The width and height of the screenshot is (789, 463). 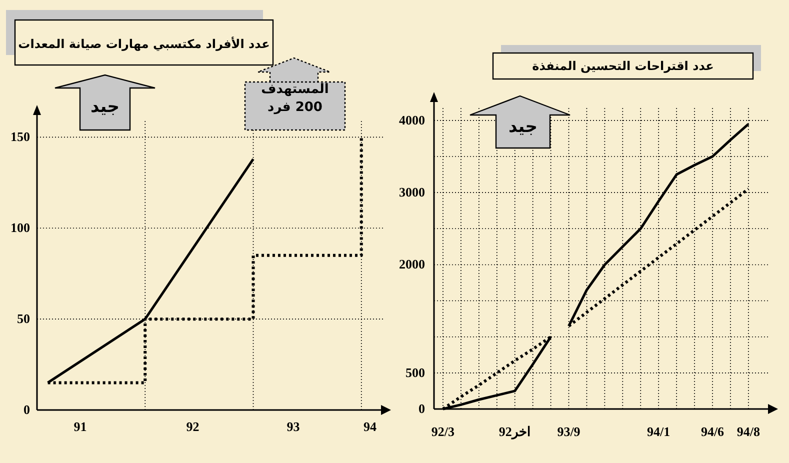 I want to click on x-tick-label: 94/6, so click(x=712, y=431).